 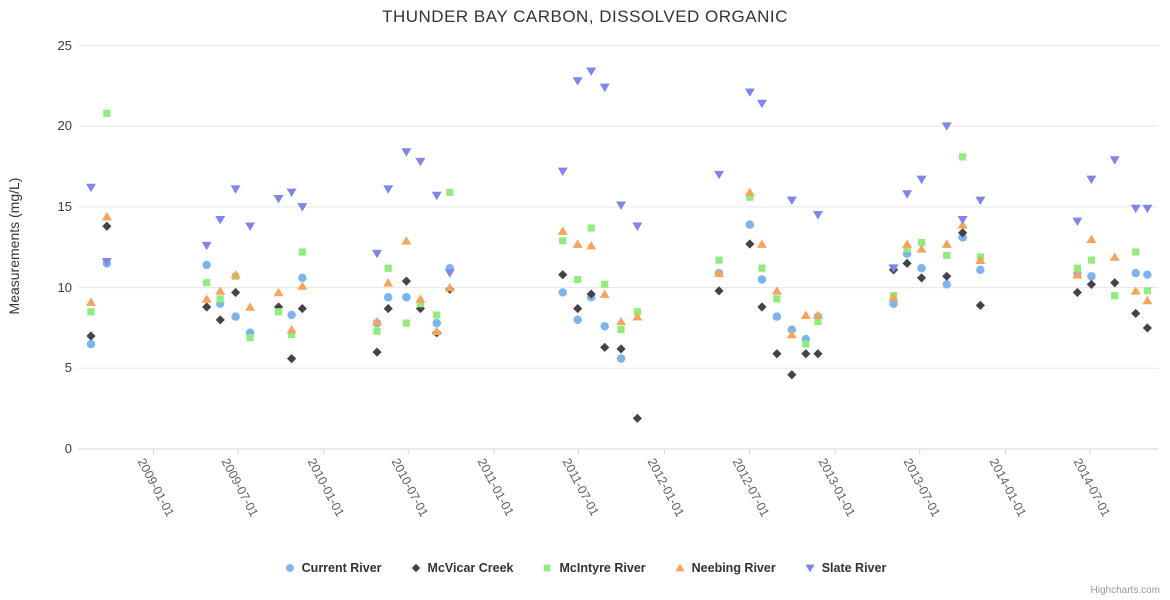 What do you see at coordinates (845, 568) in the screenshot?
I see `legend-item-slate-river: Slate River` at bounding box center [845, 568].